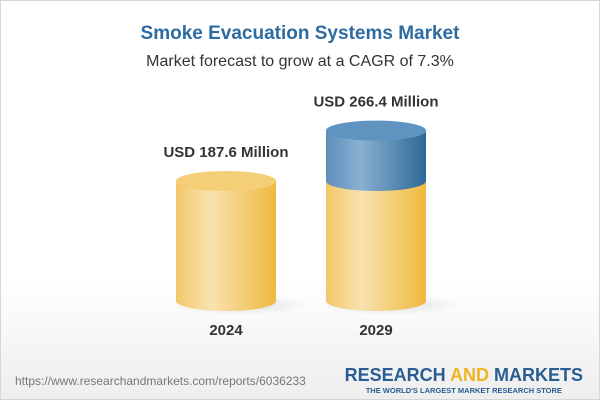 The image size is (600, 400). What do you see at coordinates (376, 130) in the screenshot?
I see `cylinder-top-2029` at bounding box center [376, 130].